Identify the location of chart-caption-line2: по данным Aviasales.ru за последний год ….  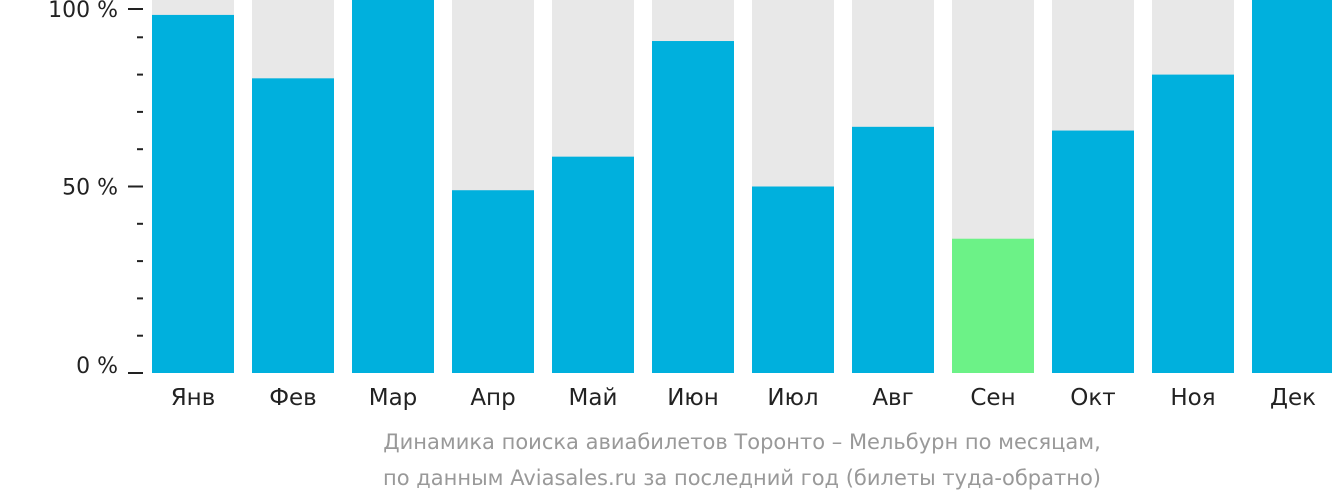
(742, 478).